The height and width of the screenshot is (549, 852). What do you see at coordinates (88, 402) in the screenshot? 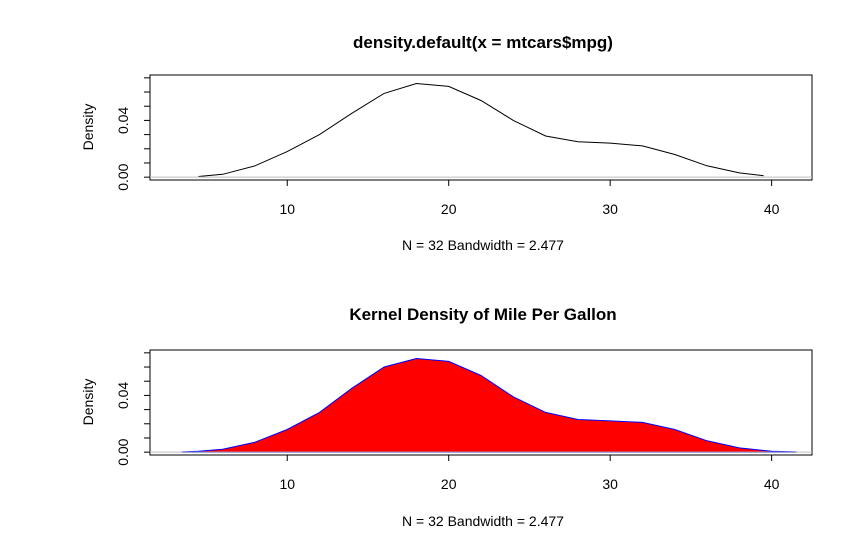
I see `y-axis-label-bottom: Density` at bounding box center [88, 402].